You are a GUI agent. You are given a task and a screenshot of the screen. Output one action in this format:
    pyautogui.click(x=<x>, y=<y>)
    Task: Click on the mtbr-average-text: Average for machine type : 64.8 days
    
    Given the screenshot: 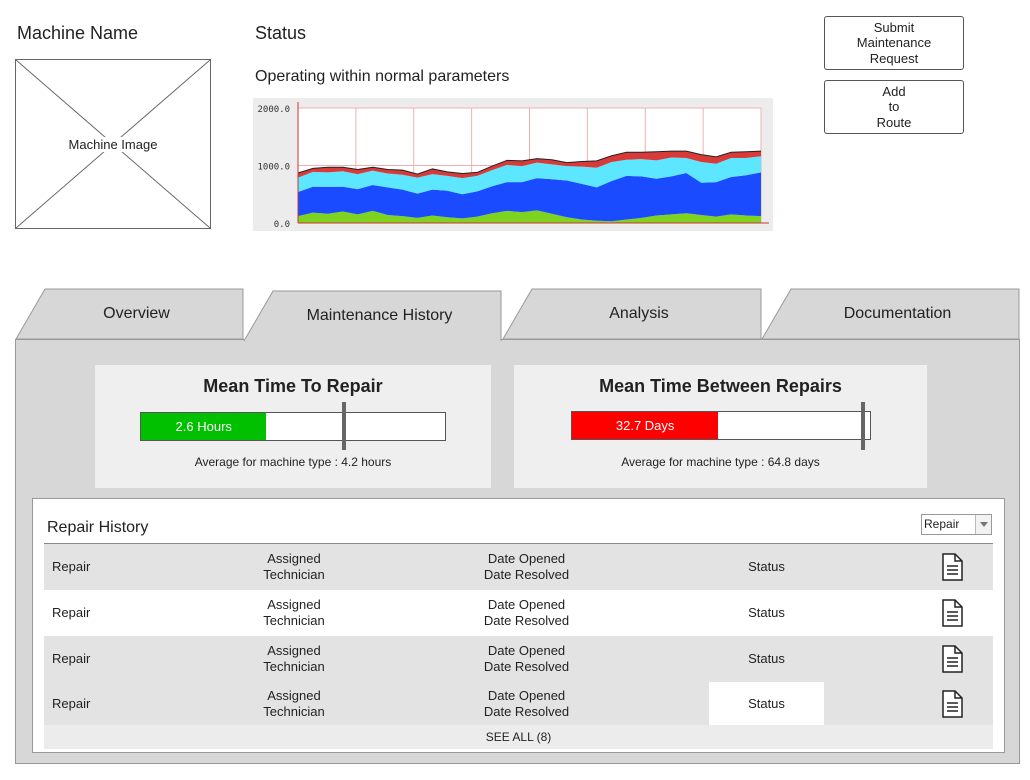 What is the action you would take?
    pyautogui.click(x=720, y=462)
    